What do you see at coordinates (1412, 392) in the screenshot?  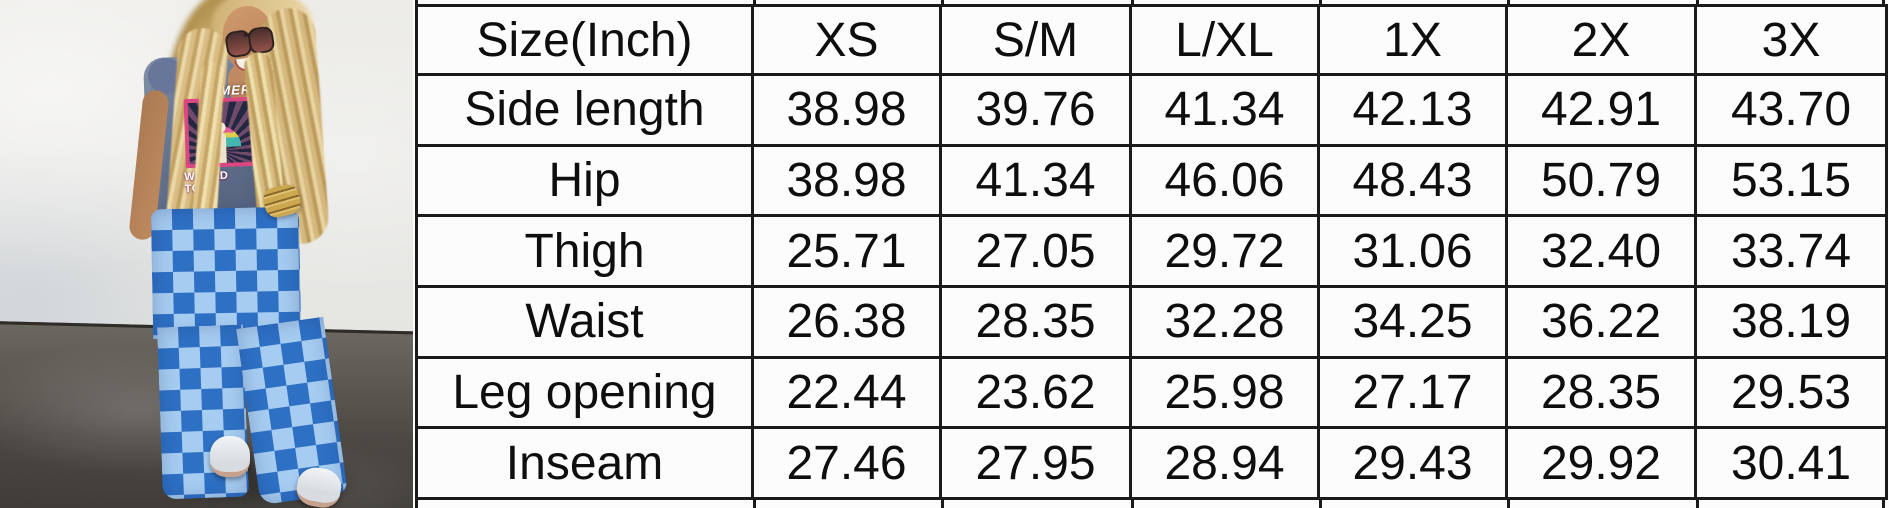 I see `value-cell: 27.17` at bounding box center [1412, 392].